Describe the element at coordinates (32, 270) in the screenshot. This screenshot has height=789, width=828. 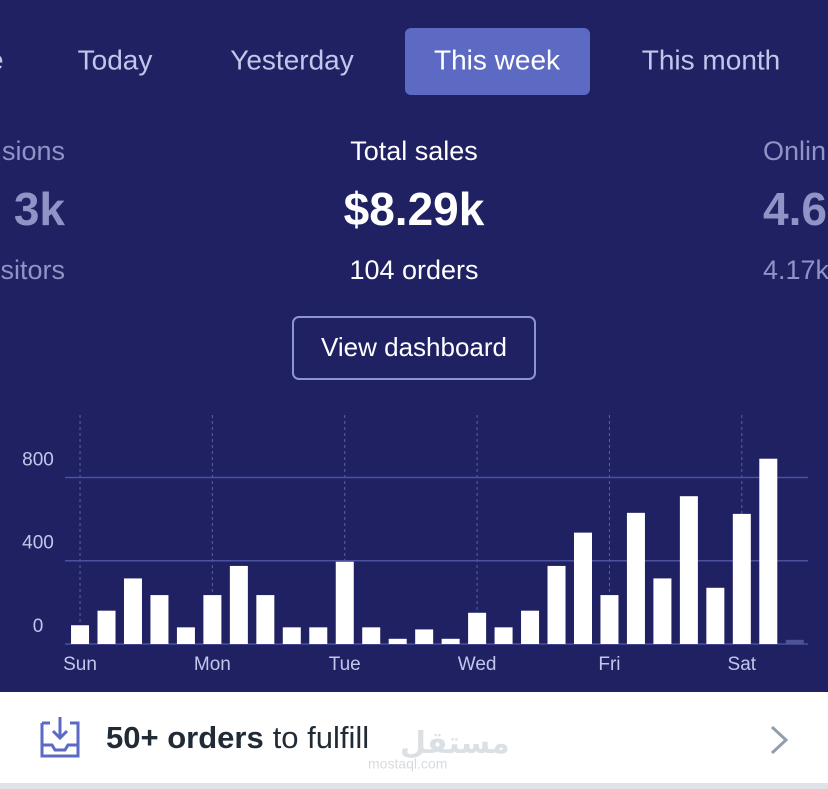
I see `stat-sub: sitors` at that location.